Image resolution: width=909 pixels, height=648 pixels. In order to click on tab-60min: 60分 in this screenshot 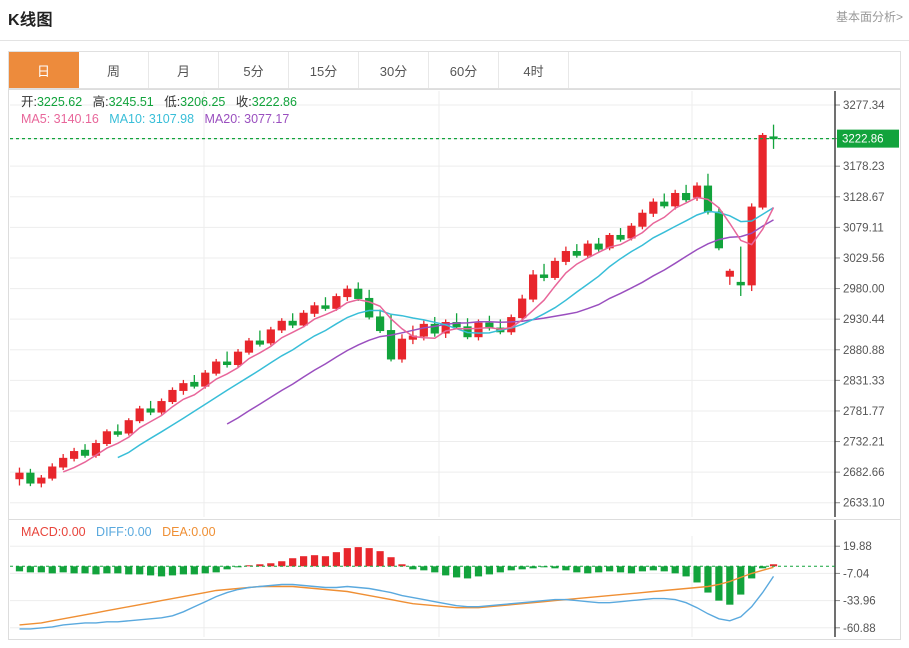, I will do `click(464, 70)`.